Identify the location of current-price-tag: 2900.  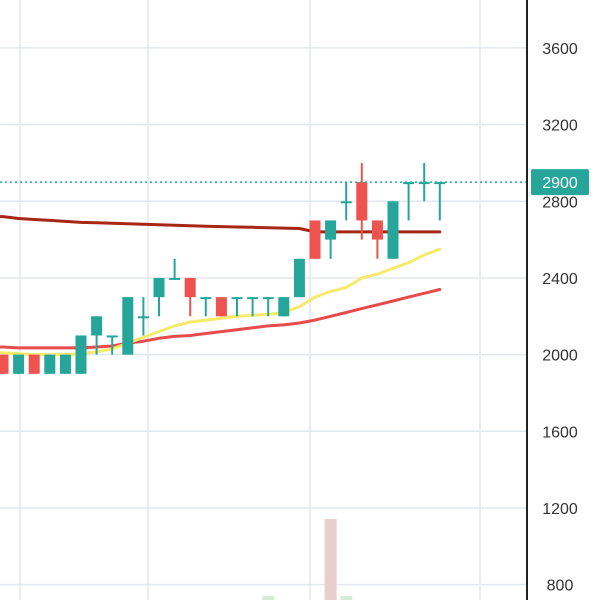
(560, 182).